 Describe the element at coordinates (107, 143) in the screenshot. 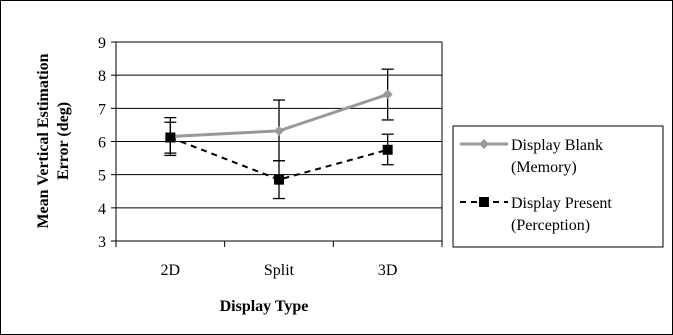

I see `y-axis-ticks: 3 4 5 6 7 8 9` at that location.